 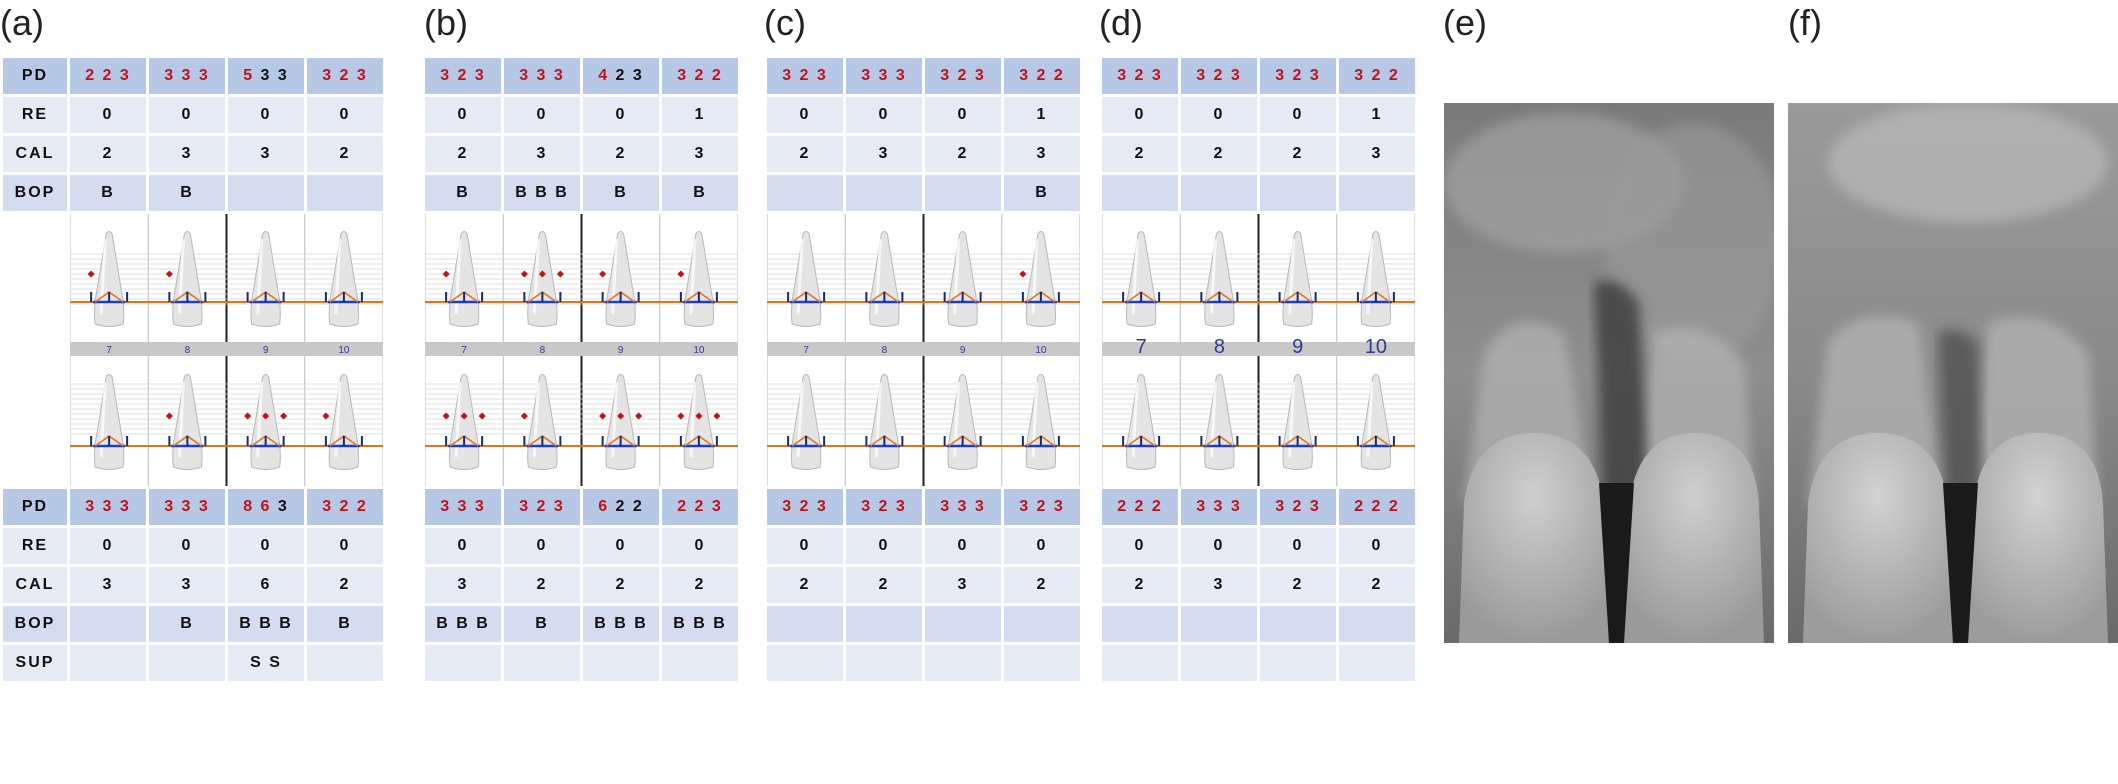 I want to click on pd-deep-value: 3 2 2, so click(x=1377, y=75).